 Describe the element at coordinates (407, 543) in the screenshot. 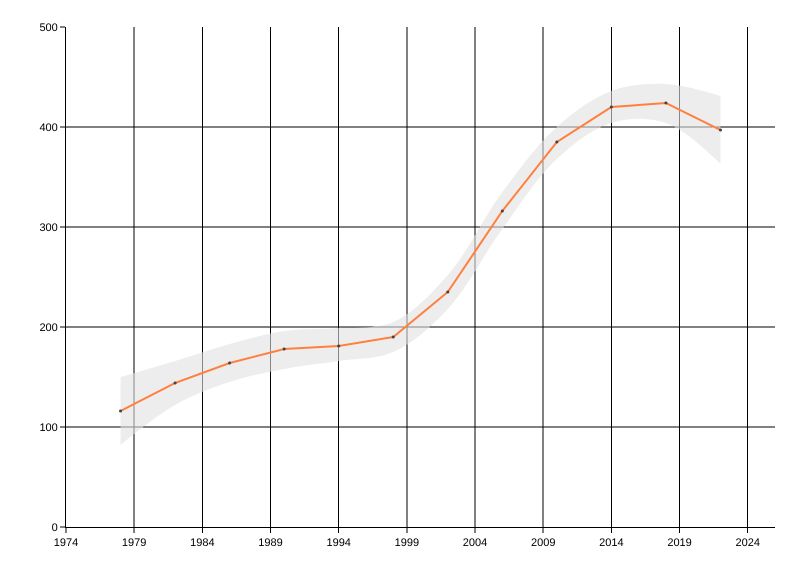

I see `x-tick-label: 1999` at that location.